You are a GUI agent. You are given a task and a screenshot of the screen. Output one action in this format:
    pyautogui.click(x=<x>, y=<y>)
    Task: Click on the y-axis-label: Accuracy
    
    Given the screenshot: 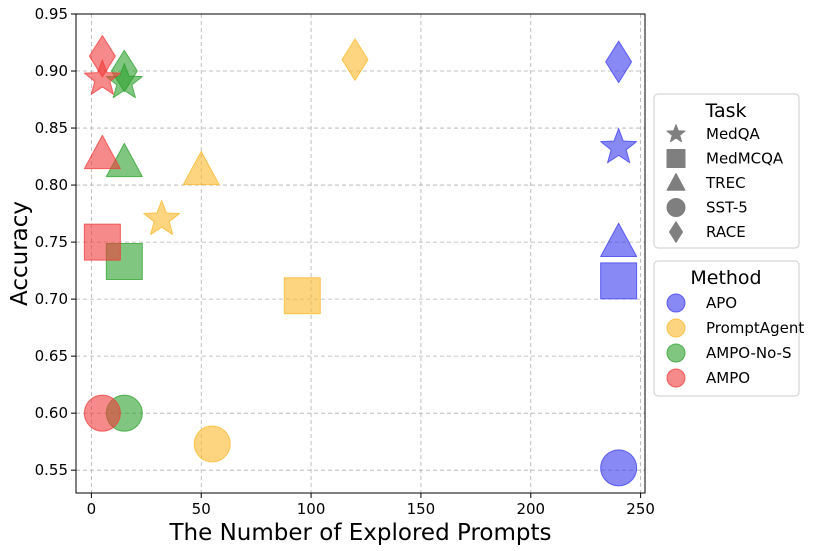 What is the action you would take?
    pyautogui.click(x=20, y=253)
    